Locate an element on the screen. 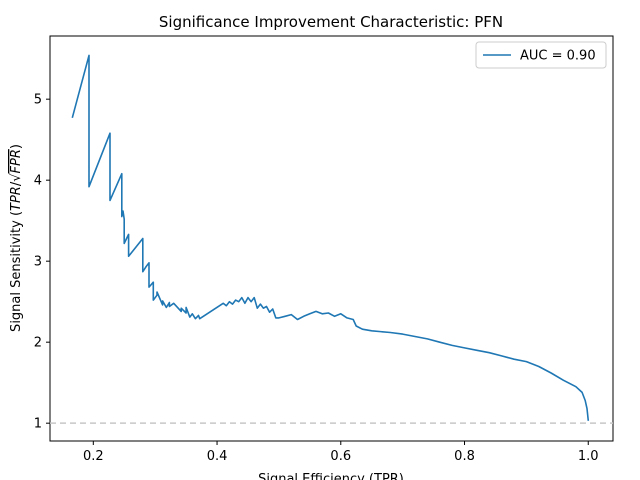 This screenshot has width=640, height=480. x-tick-label: 0.8 is located at coordinates (464, 456).